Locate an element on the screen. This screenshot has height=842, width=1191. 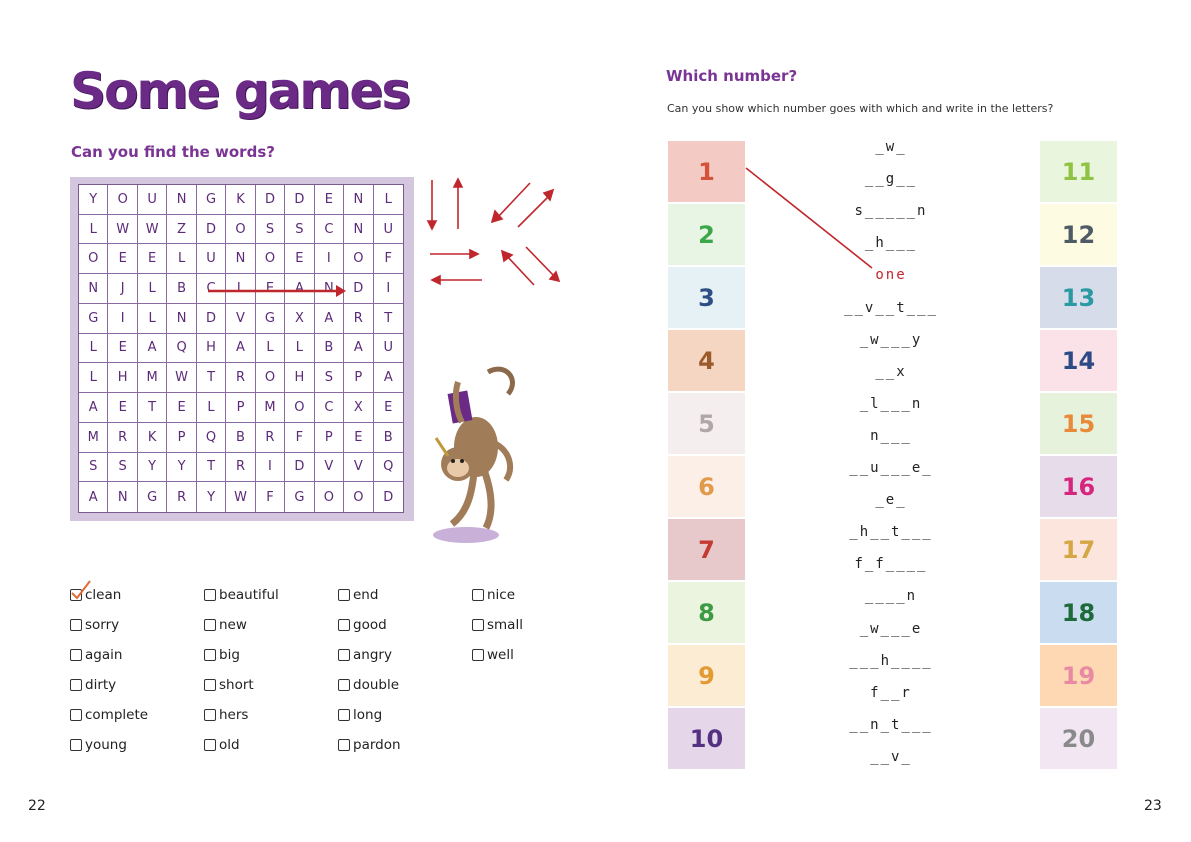
number-box: 8 is located at coordinates (706, 612).